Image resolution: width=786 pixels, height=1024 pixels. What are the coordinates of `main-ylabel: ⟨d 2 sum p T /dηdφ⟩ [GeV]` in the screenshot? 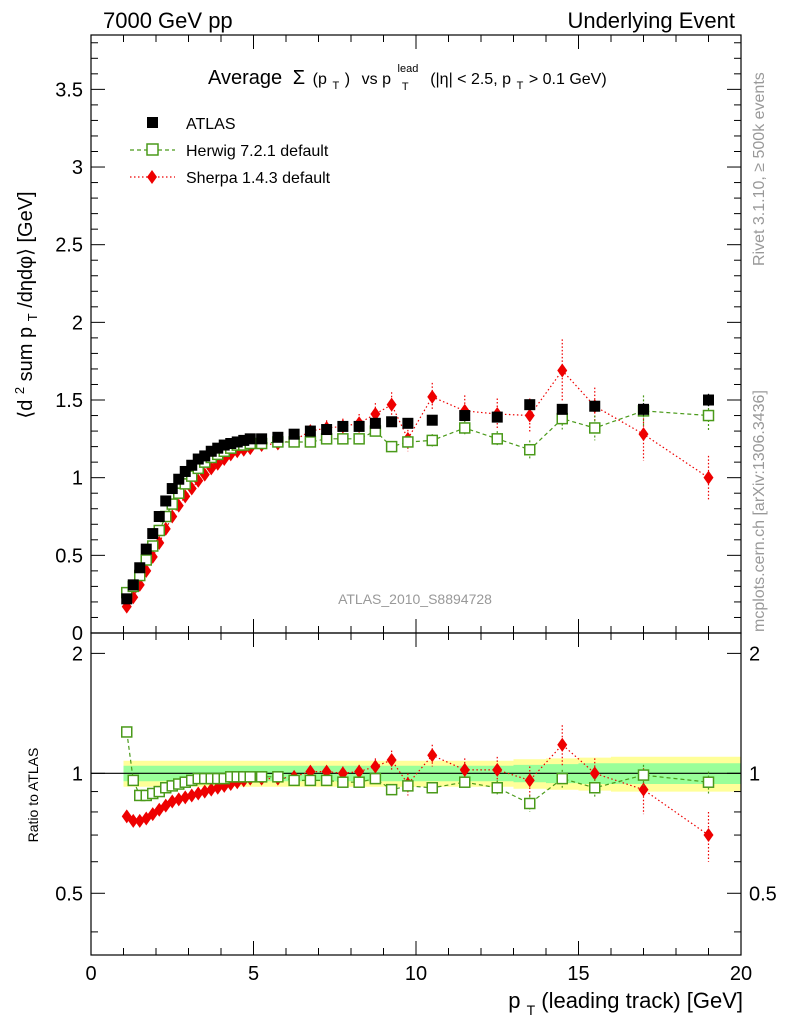 It's located at (24, 304).